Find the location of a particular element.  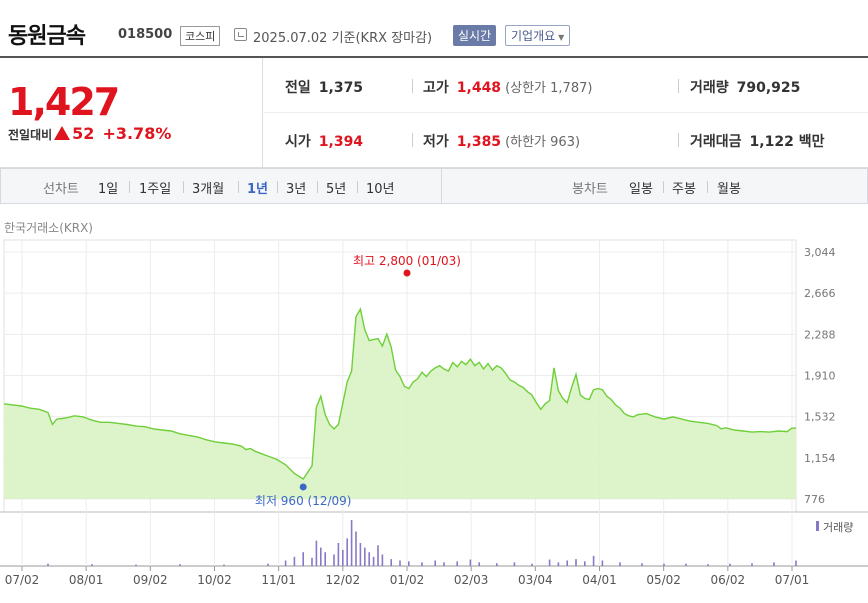

candle-chart-label: 봉차트 is located at coordinates (590, 189).